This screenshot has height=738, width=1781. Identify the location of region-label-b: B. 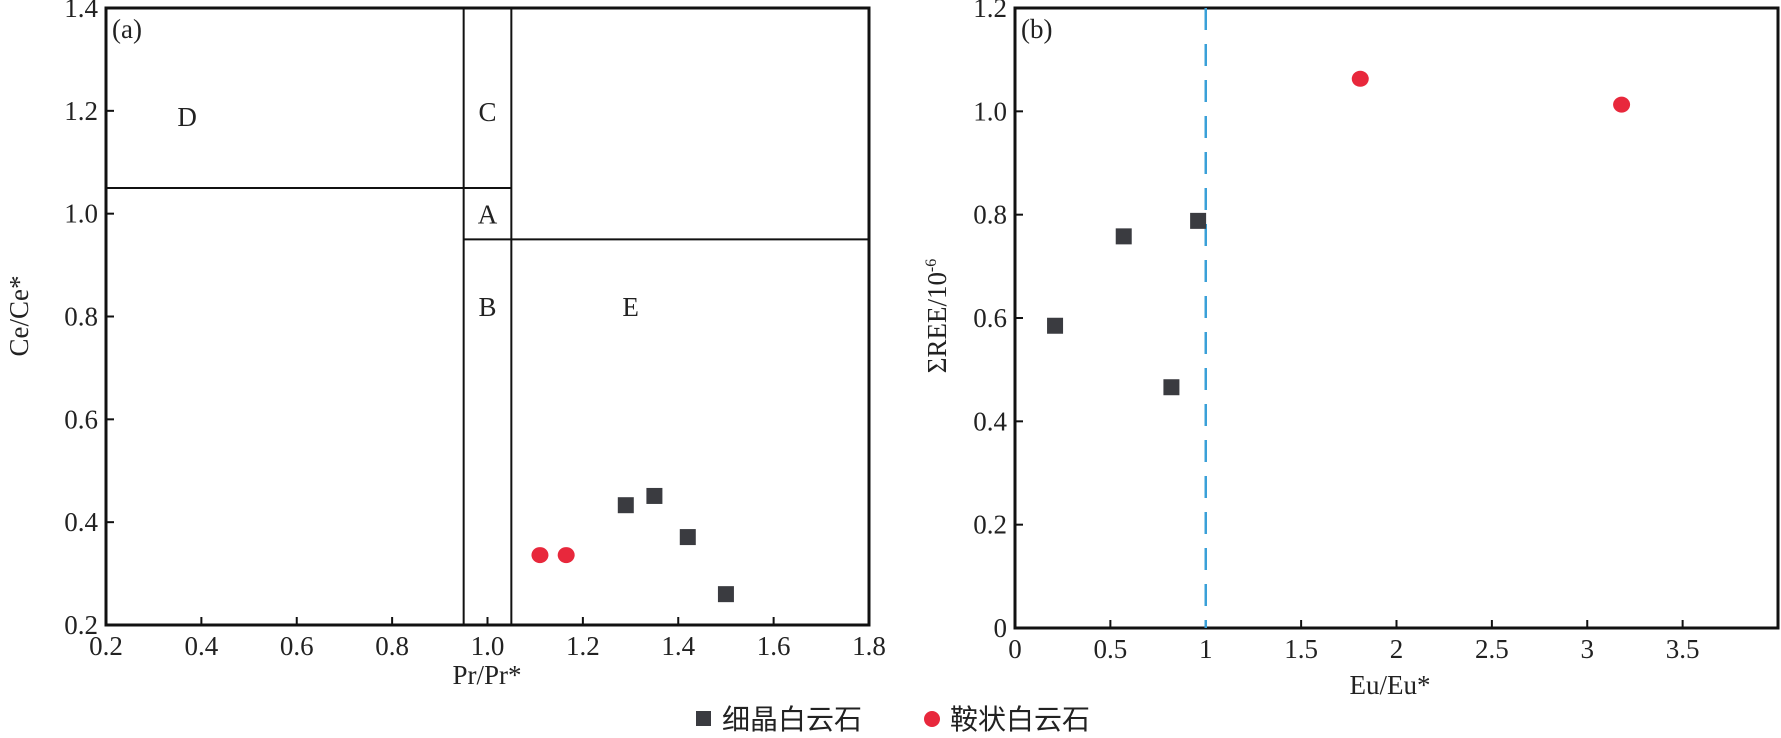
(487, 307).